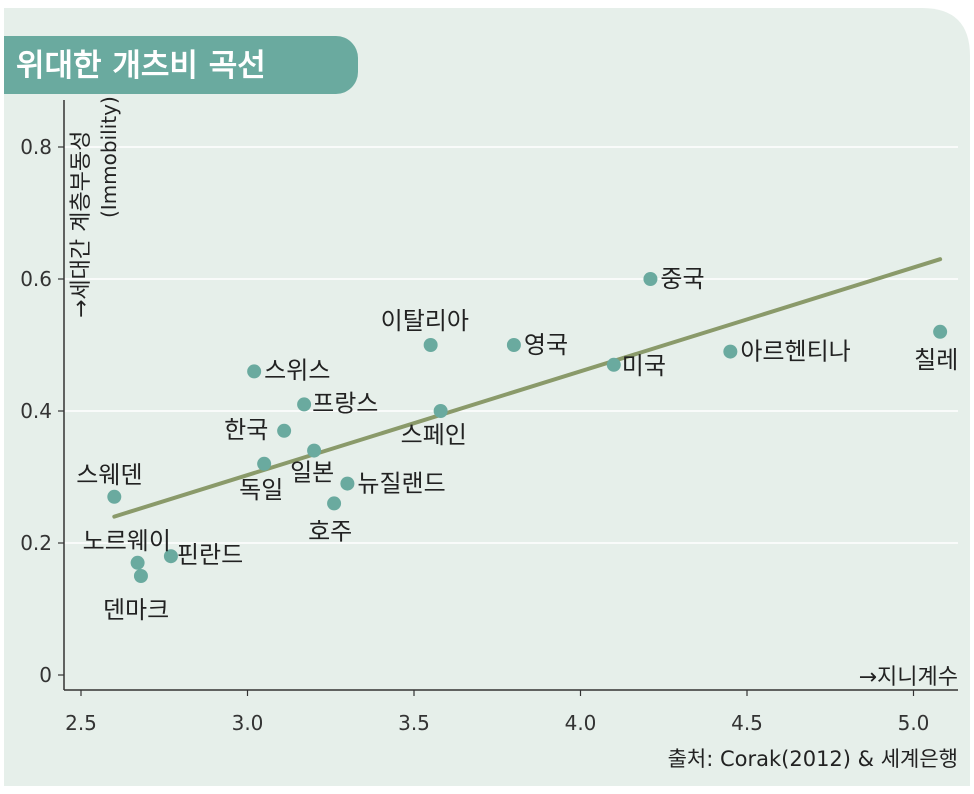  I want to click on x-tick-label: 2.5, so click(81, 723).